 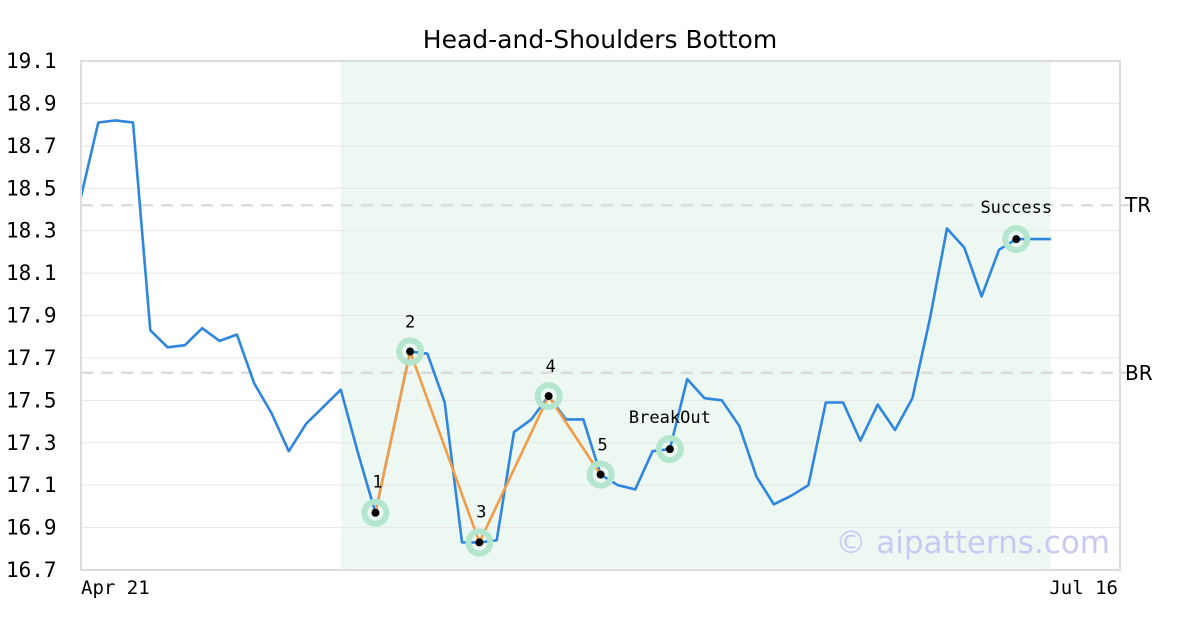 What do you see at coordinates (31, 146) in the screenshot?
I see `y-tick-label: 18.7` at bounding box center [31, 146].